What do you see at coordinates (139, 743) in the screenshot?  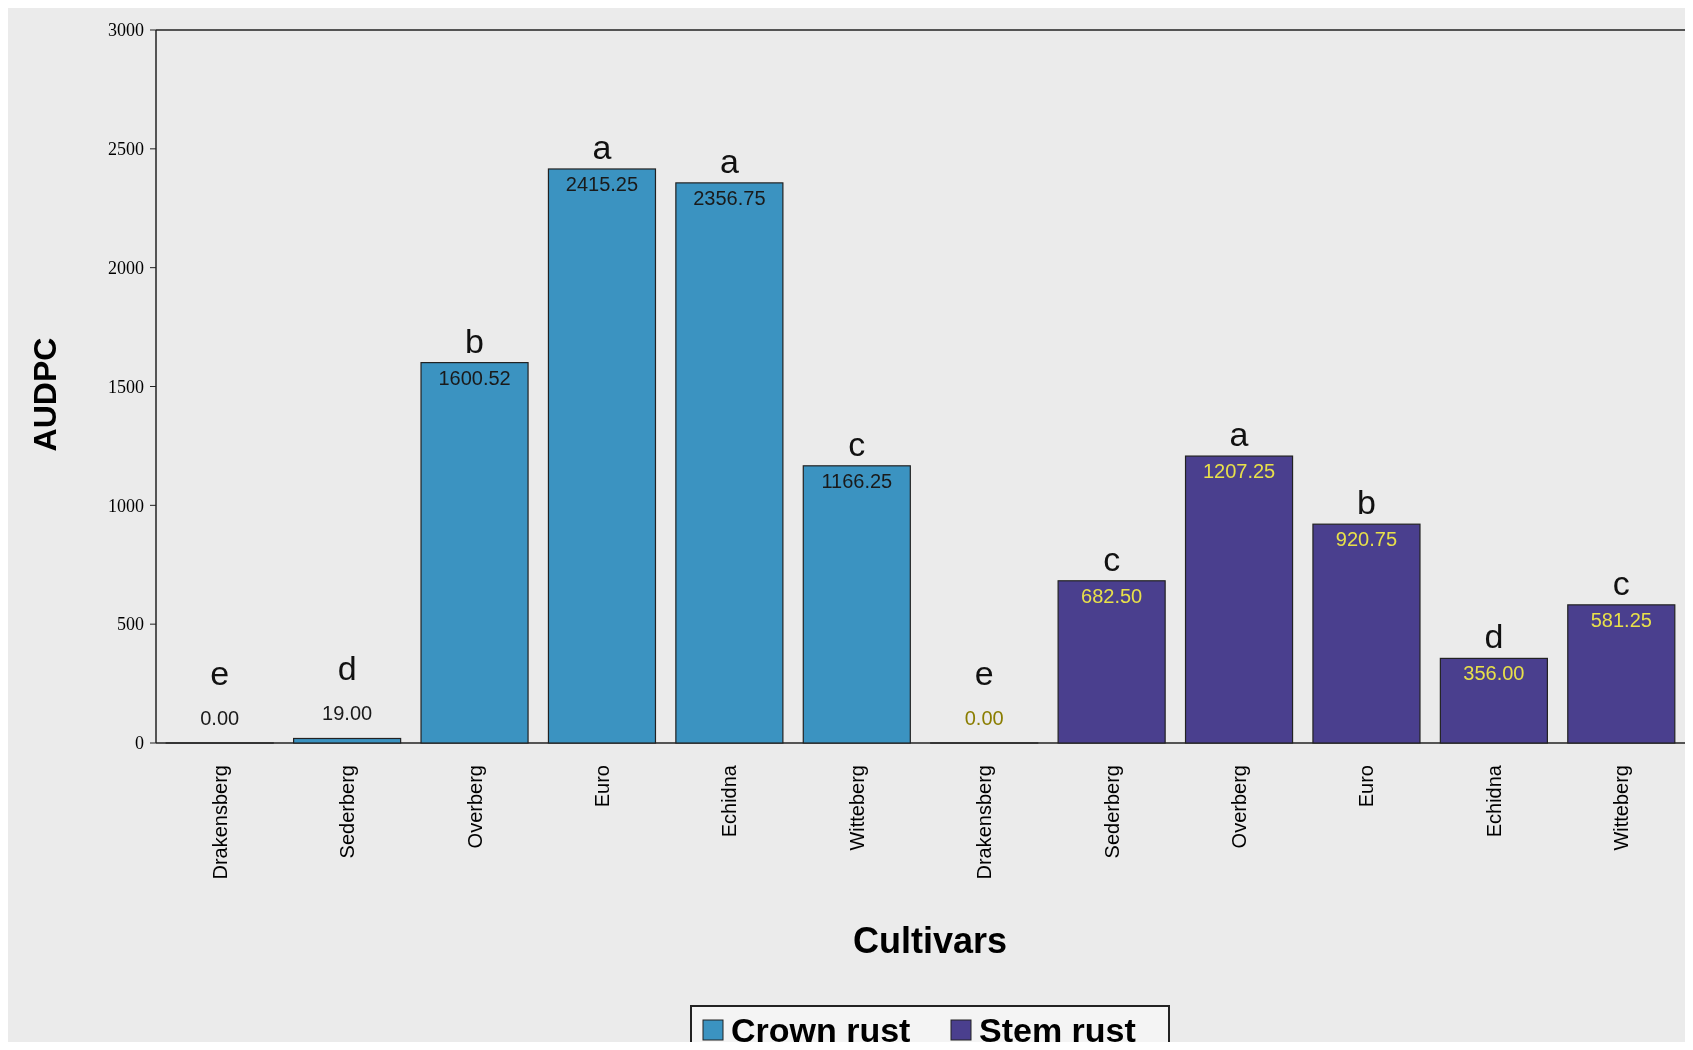 I see `y-tick-label: 0` at bounding box center [139, 743].